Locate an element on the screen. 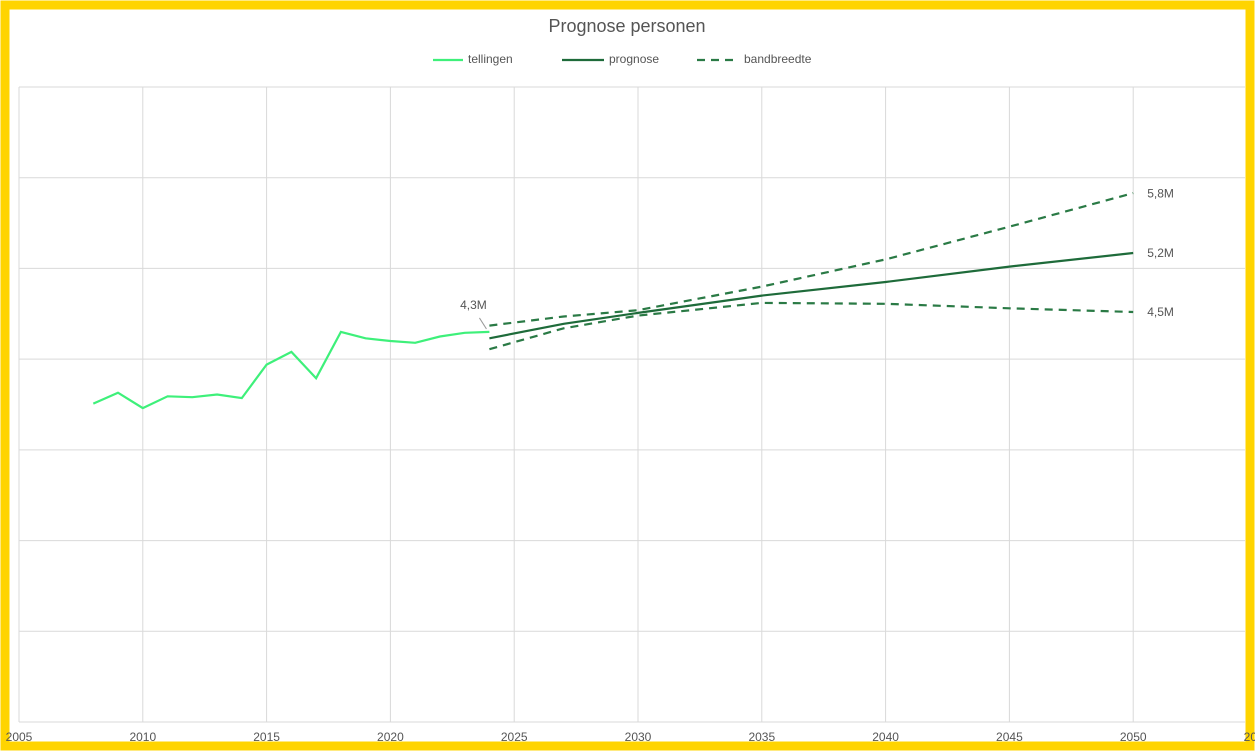 The image size is (1255, 751). x-tick-label: 2010 is located at coordinates (142, 737).